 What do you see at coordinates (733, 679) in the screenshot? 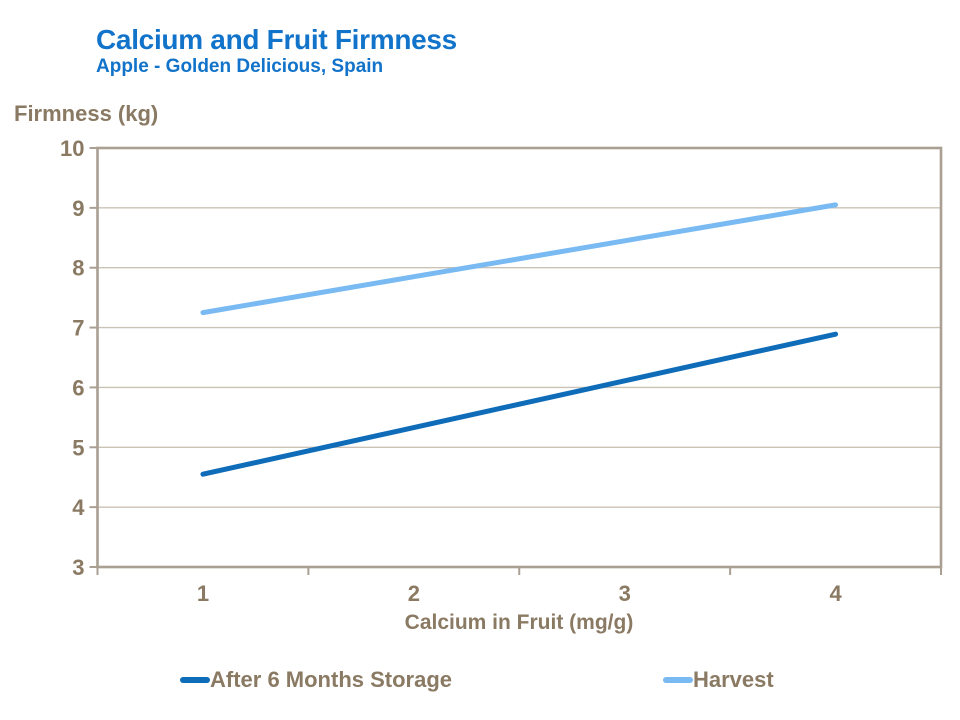
I see `legend-label: Harvest` at bounding box center [733, 679].